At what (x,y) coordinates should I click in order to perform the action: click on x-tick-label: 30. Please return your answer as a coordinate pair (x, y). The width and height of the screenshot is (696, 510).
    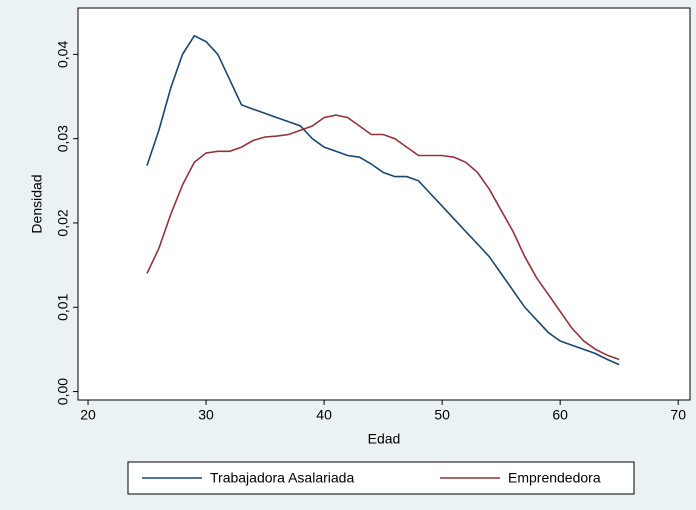
    Looking at the image, I should click on (206, 415).